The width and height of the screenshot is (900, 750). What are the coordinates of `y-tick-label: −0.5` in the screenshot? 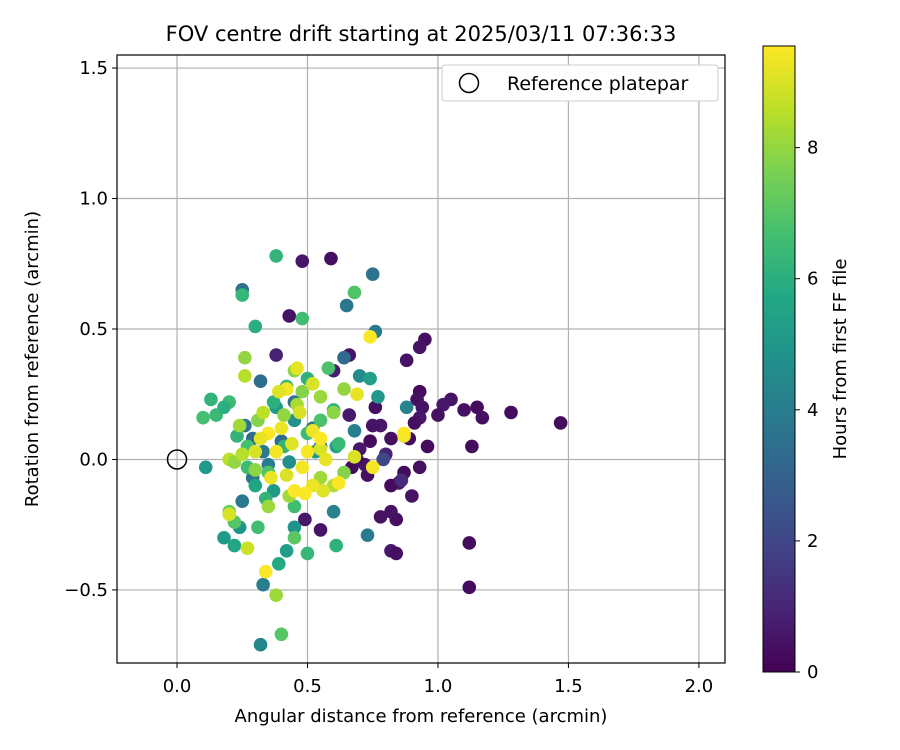 It's located at (86, 590).